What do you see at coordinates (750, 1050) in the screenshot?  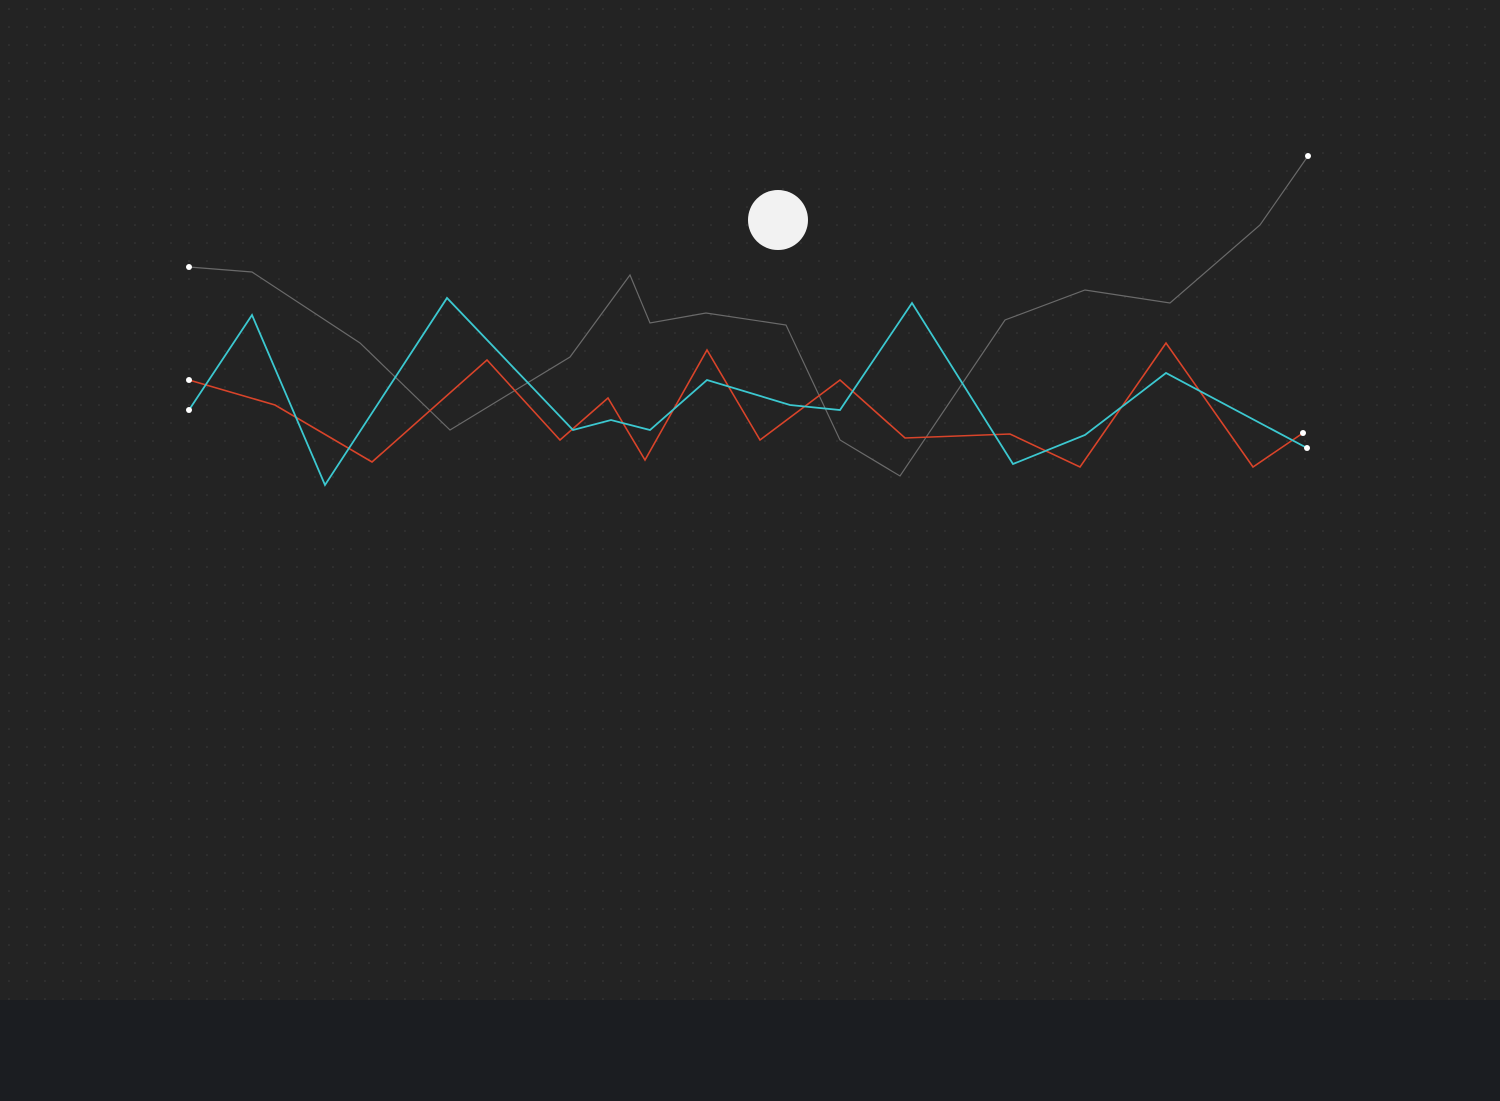 I see `footer-bar` at bounding box center [750, 1050].